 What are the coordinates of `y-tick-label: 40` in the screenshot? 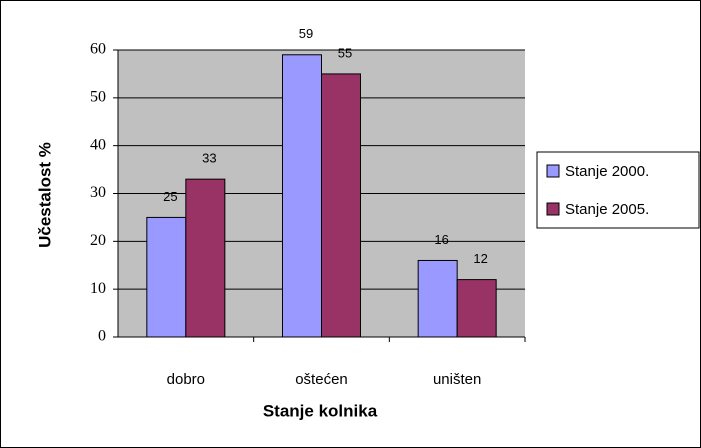 It's located at (98, 144).